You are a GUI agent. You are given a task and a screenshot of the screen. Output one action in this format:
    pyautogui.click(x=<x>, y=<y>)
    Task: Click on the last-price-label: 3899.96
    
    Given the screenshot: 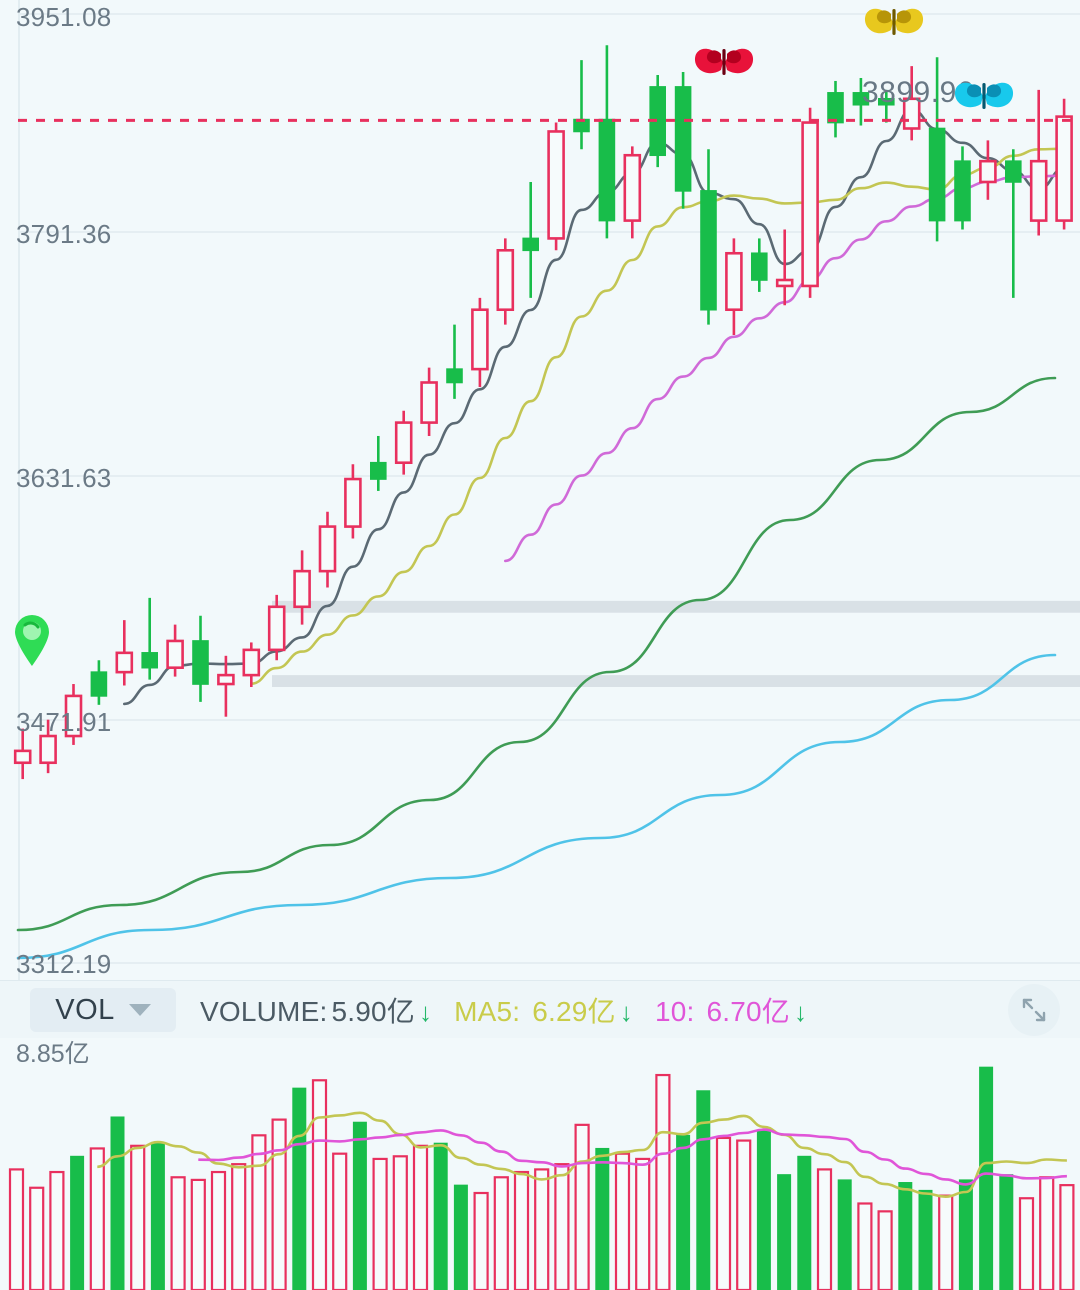 What is the action you would take?
    pyautogui.click(x=918, y=92)
    